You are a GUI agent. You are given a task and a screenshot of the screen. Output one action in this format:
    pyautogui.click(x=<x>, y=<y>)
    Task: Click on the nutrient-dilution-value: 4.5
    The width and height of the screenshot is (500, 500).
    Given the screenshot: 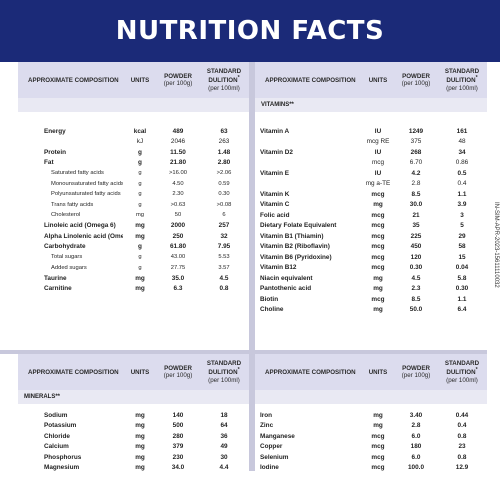 What is the action you would take?
    pyautogui.click(x=224, y=278)
    